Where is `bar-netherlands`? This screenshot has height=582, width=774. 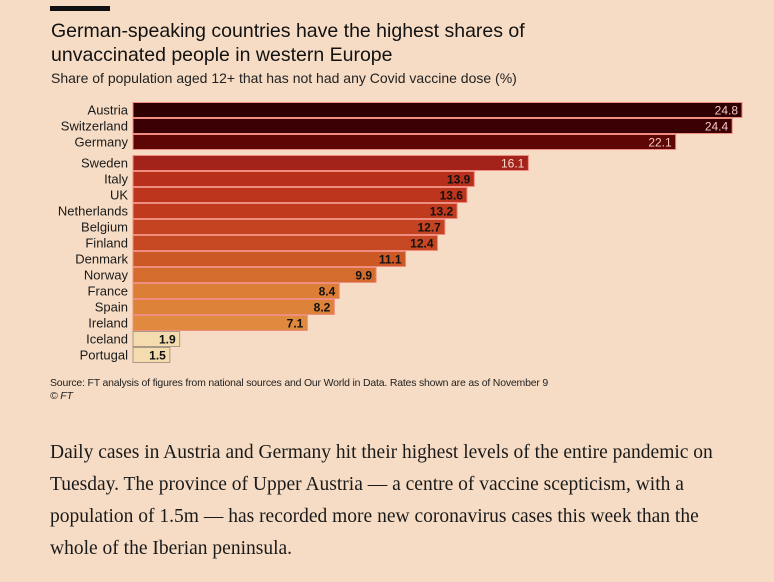 bar-netherlands is located at coordinates (295, 211).